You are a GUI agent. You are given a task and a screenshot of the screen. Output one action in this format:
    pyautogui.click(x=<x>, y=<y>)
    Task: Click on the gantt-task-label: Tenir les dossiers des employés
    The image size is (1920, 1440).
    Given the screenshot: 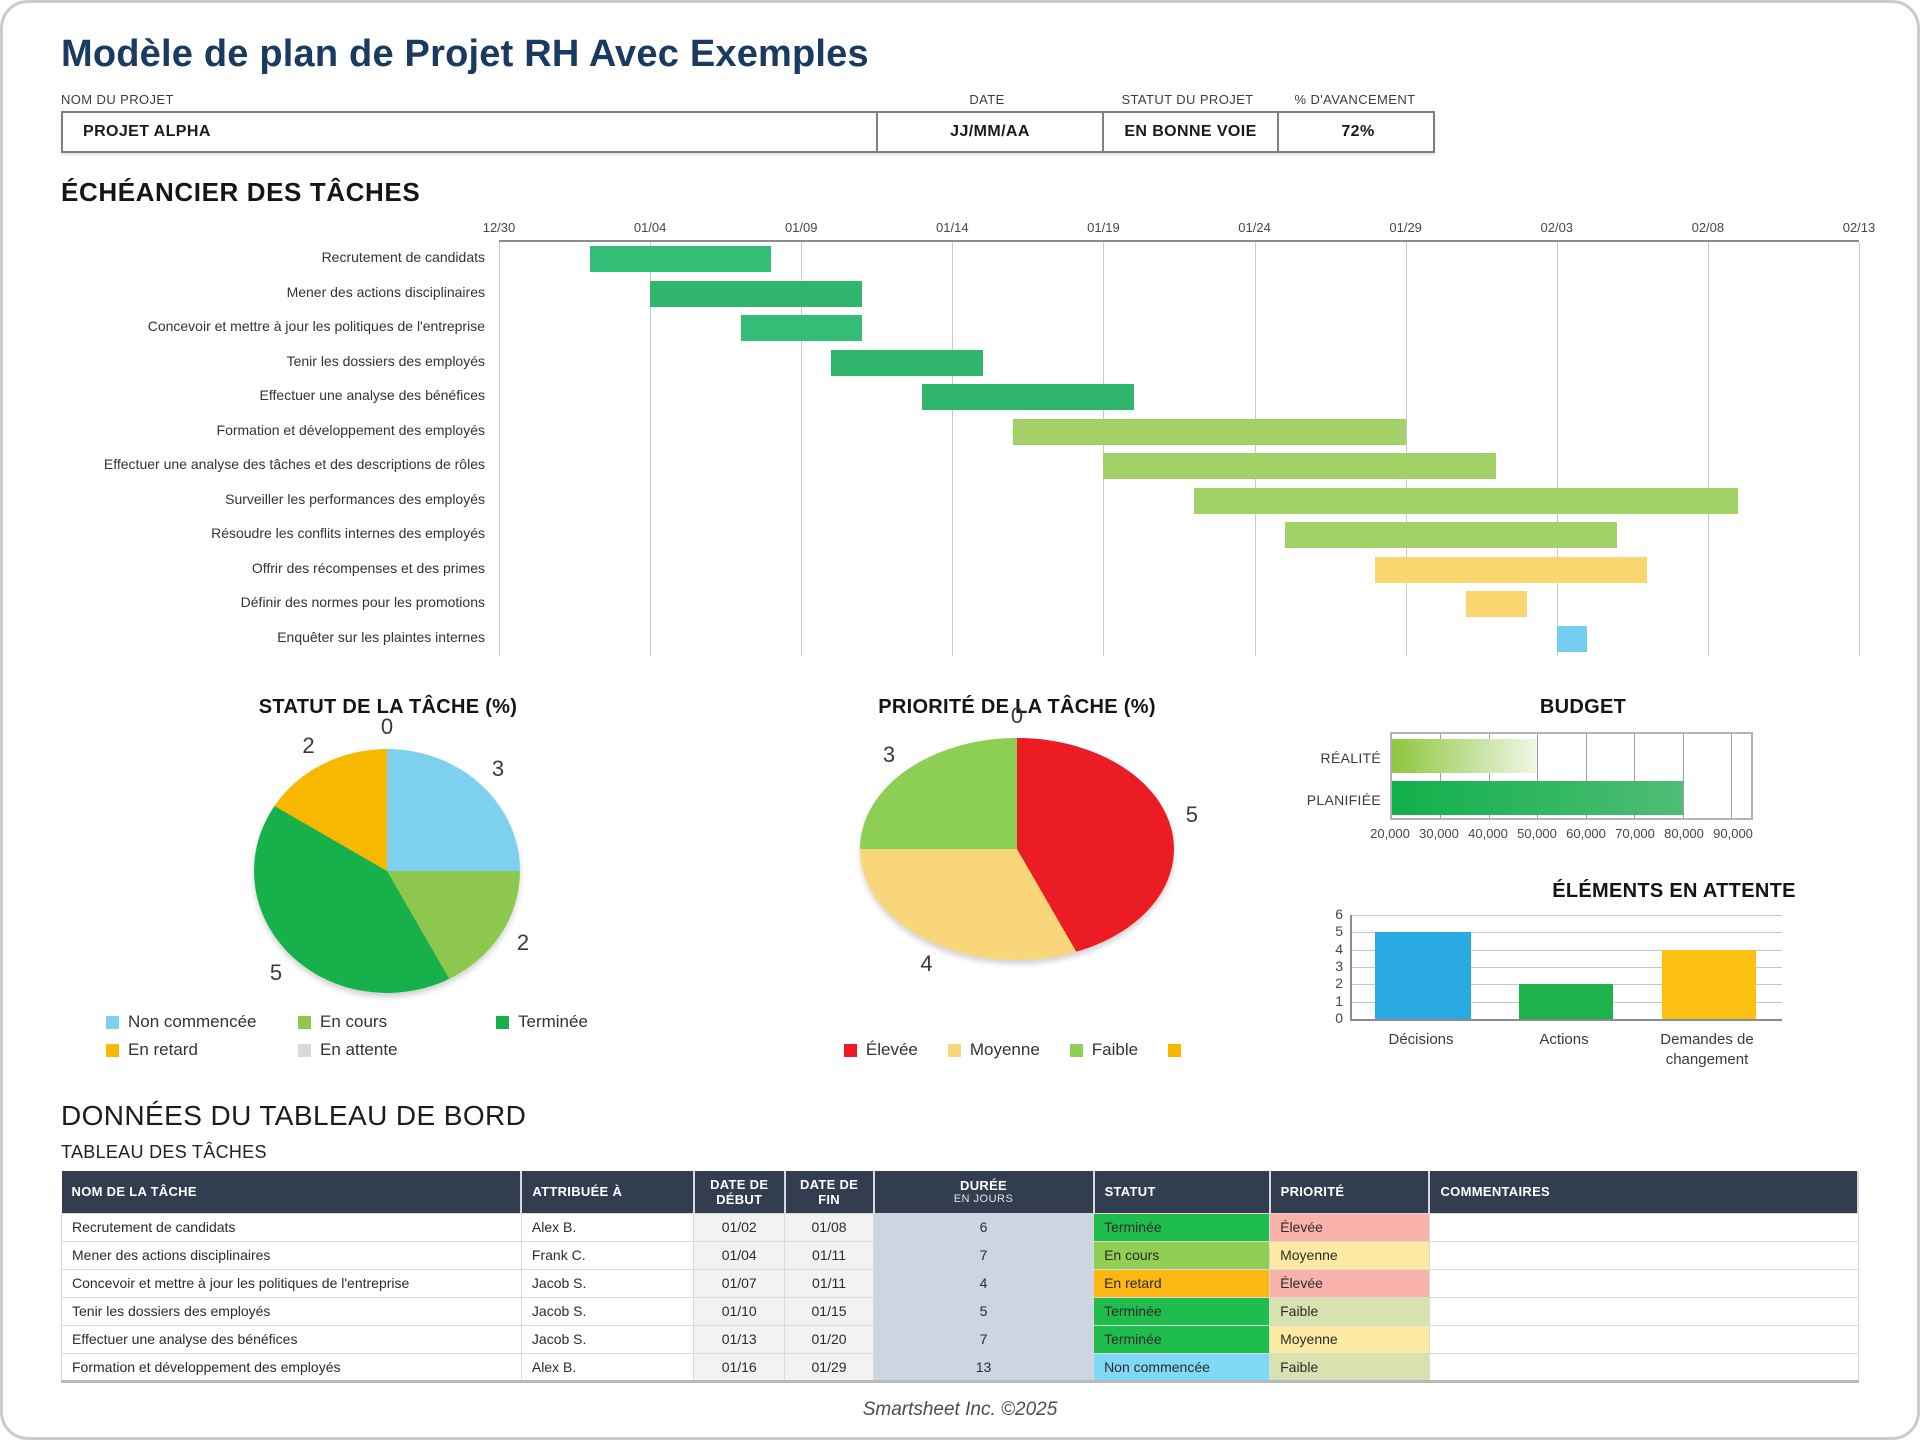 What is the action you would take?
    pyautogui.click(x=385, y=360)
    